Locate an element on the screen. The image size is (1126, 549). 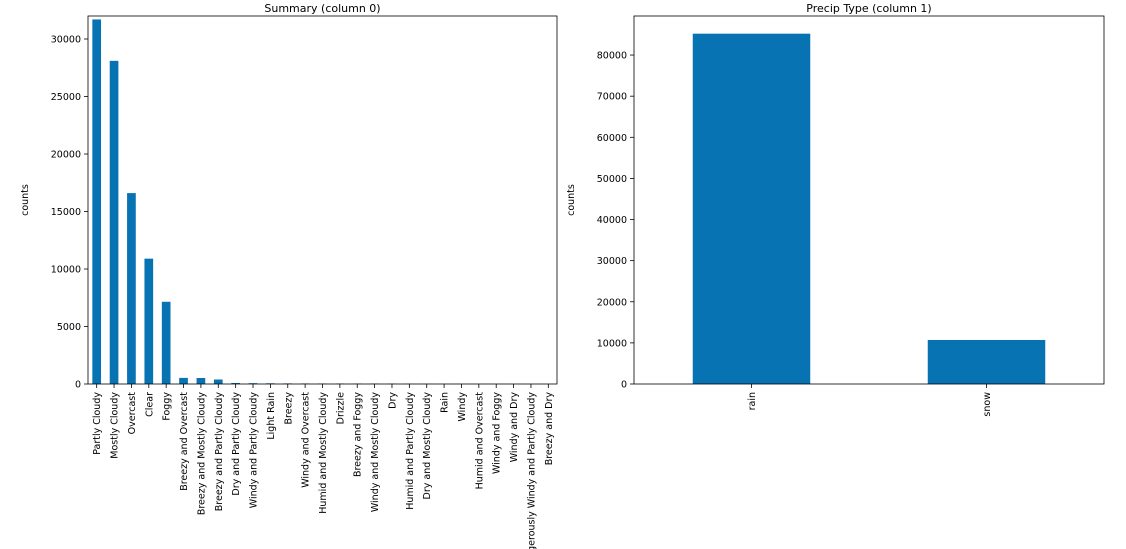
x-tick-label: Drizzle is located at coordinates (340, 408).